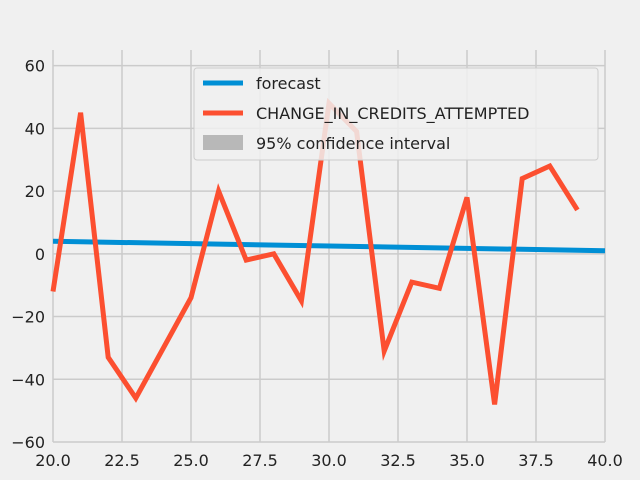 The width and height of the screenshot is (640, 480). Describe the element at coordinates (605, 460) in the screenshot. I see `x-tick-label: 40.0` at that location.